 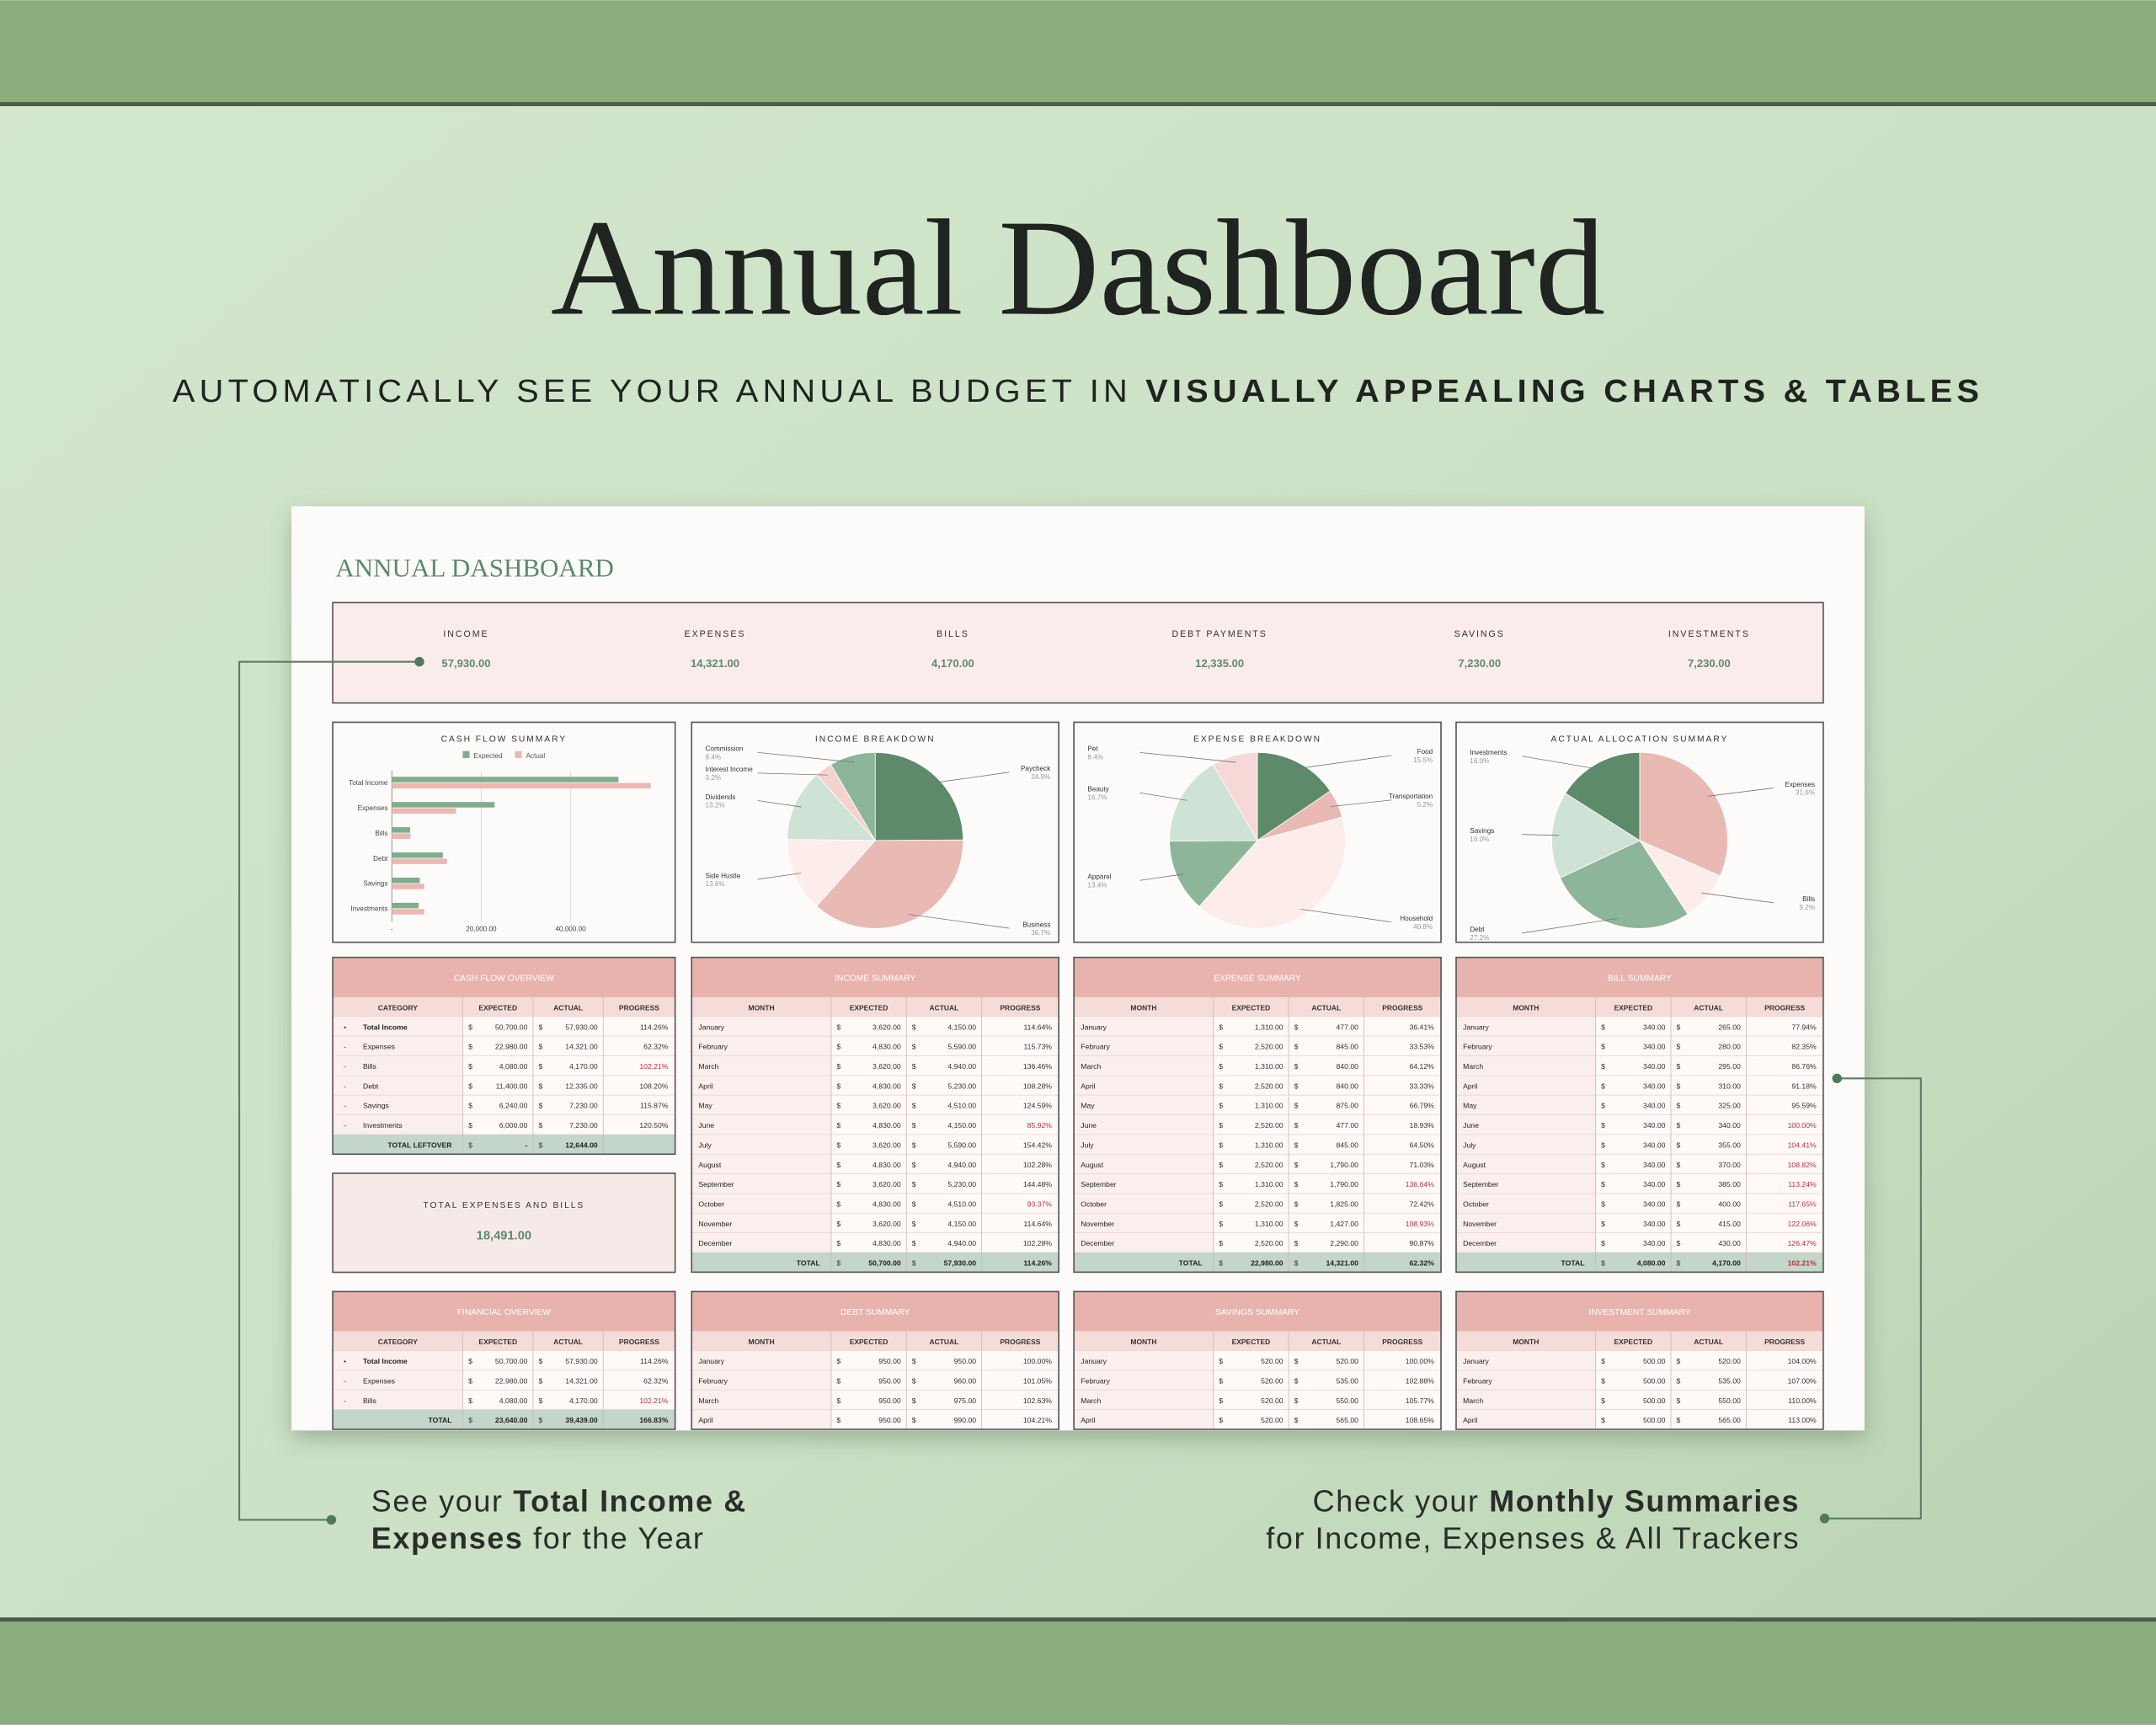 I want to click on x-tick-label: -, so click(x=392, y=929).